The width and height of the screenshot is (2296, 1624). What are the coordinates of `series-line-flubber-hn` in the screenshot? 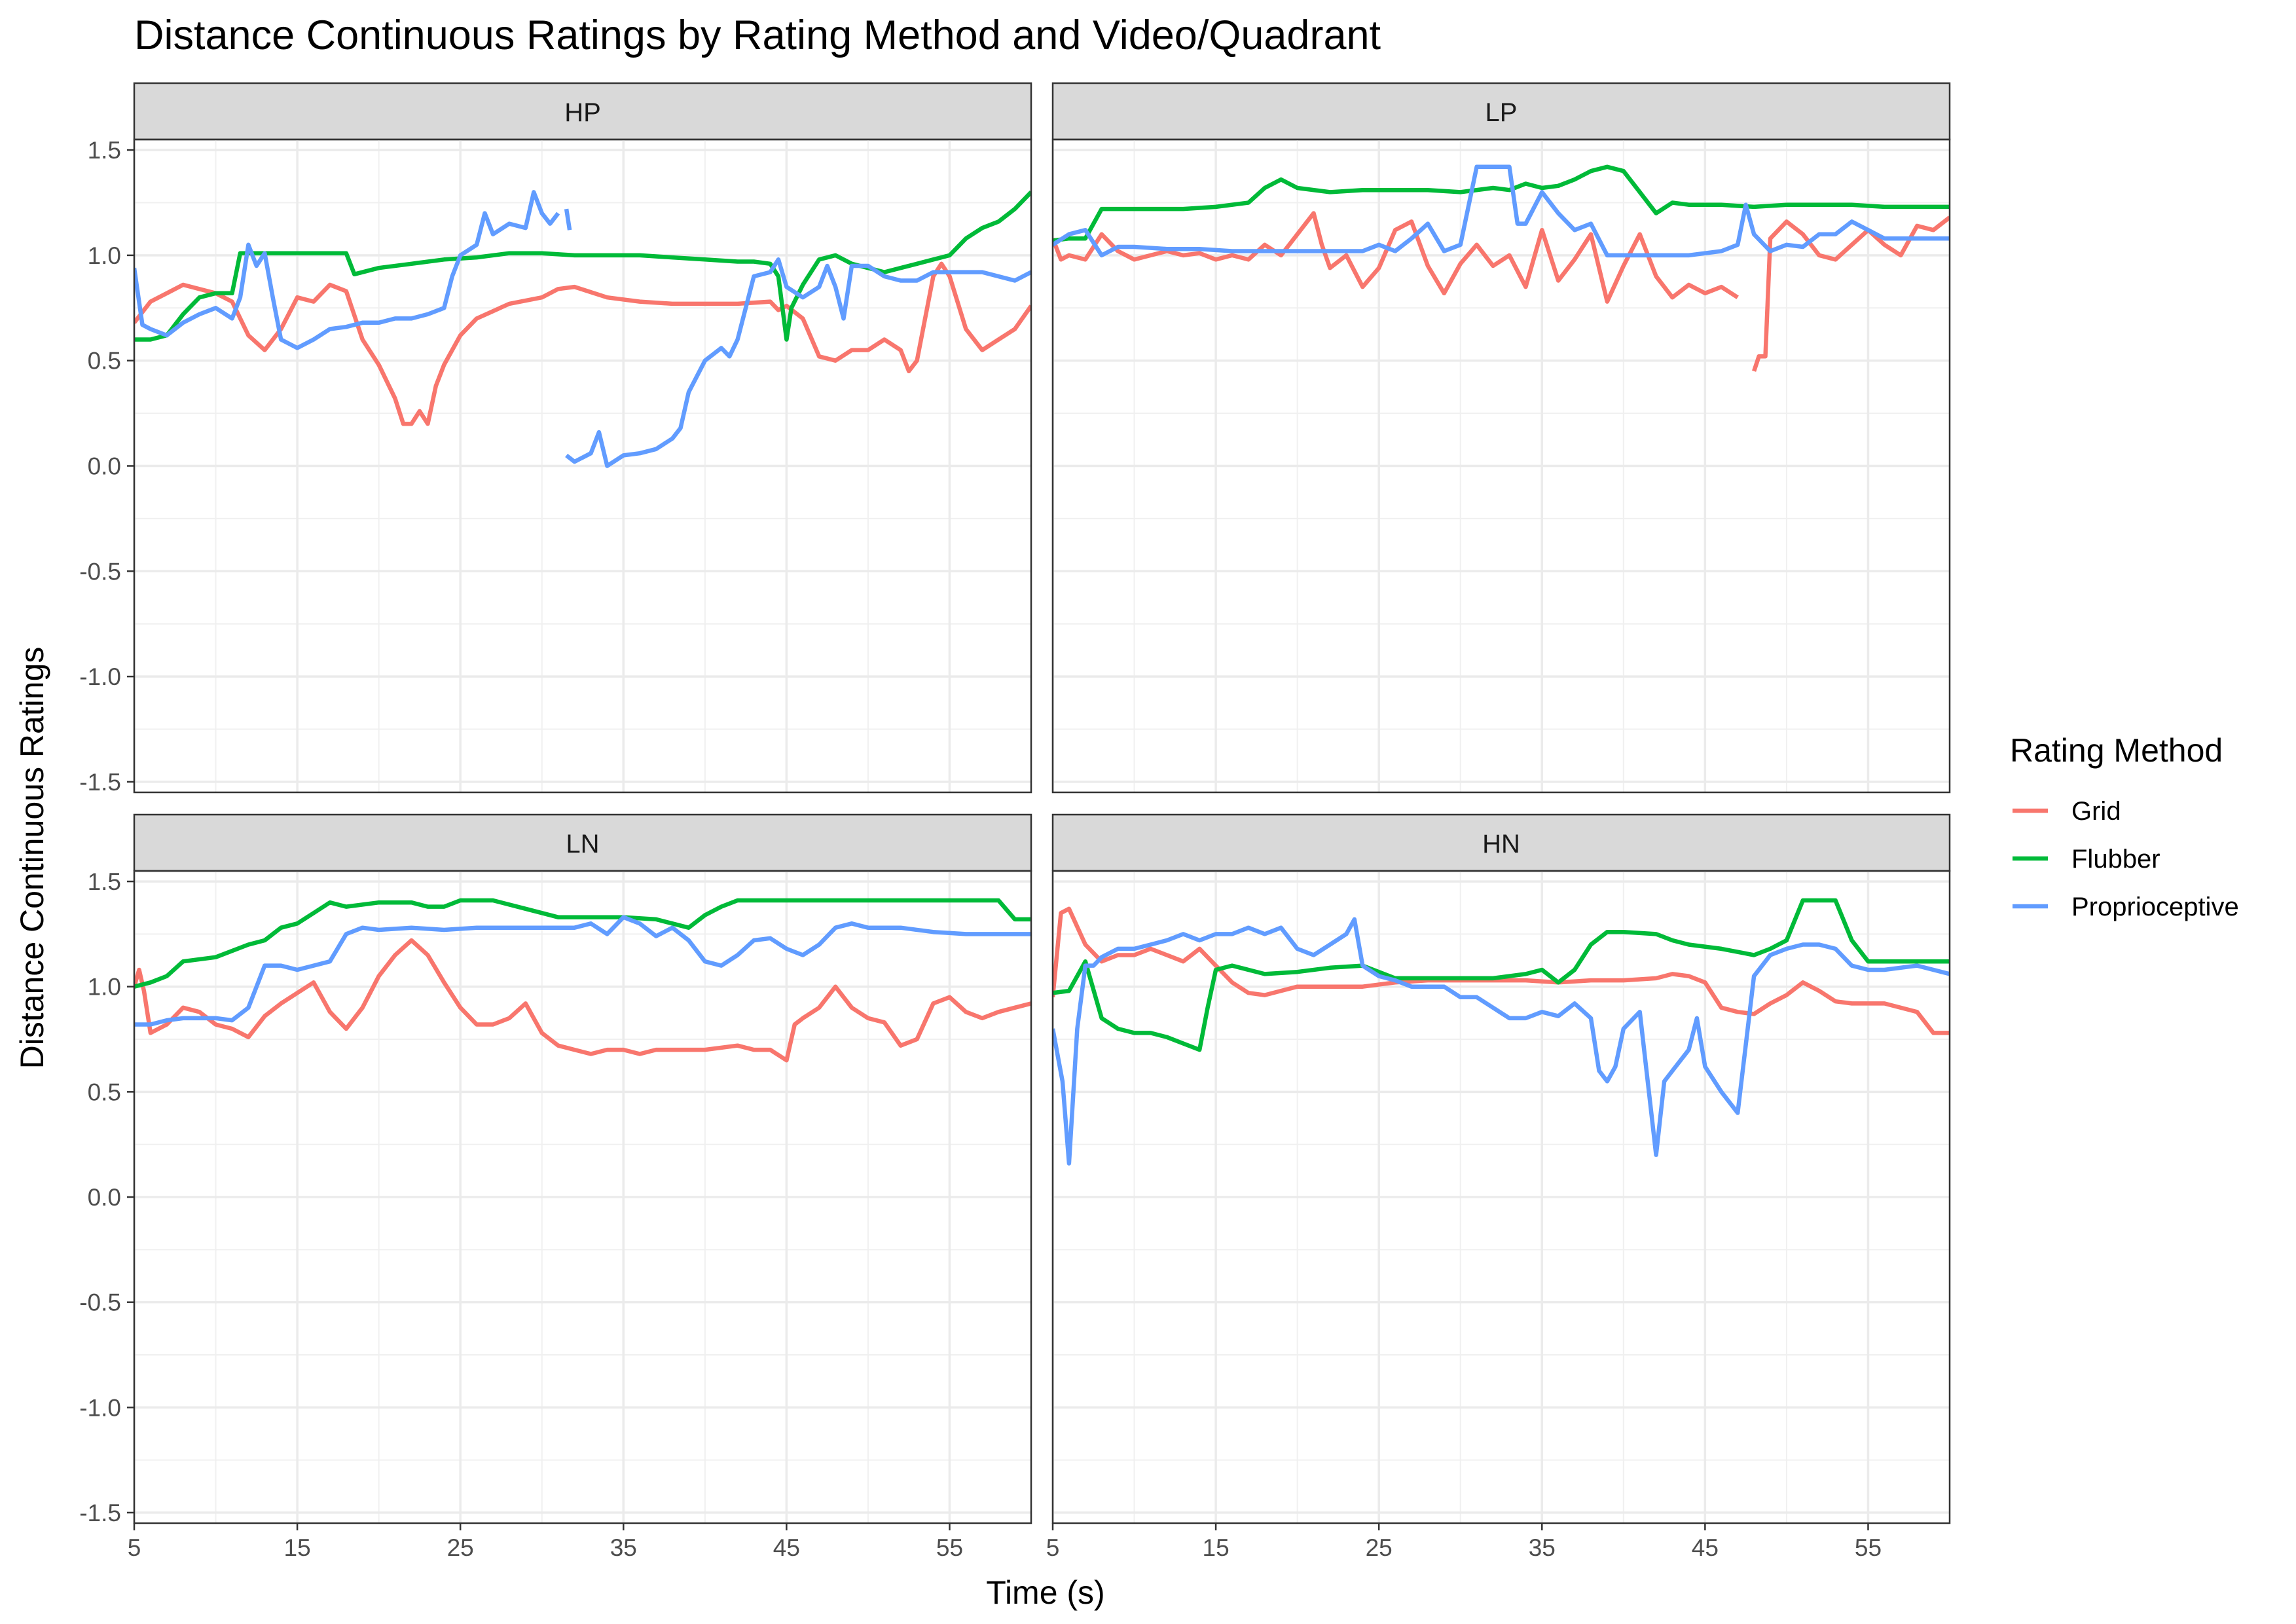 It's located at (1501, 975).